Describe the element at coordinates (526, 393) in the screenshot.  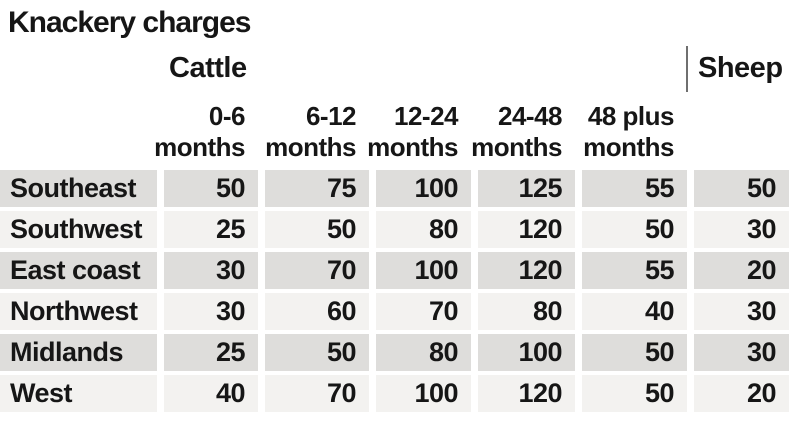
I see `cell-west-24-48: 120` at that location.